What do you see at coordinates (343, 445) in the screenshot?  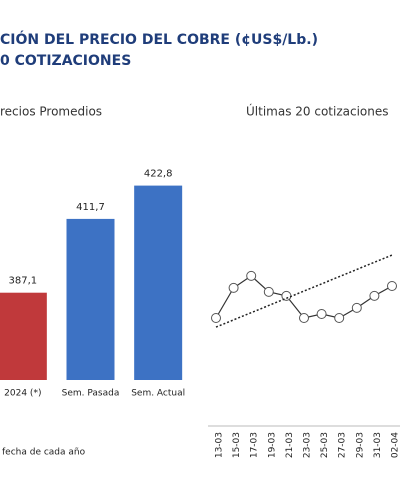 I see `x-tick-label: 27-03` at bounding box center [343, 445].